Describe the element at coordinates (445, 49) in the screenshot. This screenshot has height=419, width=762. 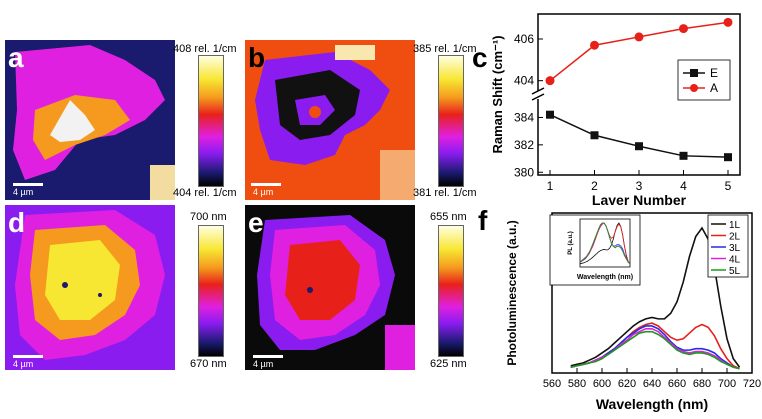
I see `colorbar-b-max: 385 rel. 1/cm` at that location.